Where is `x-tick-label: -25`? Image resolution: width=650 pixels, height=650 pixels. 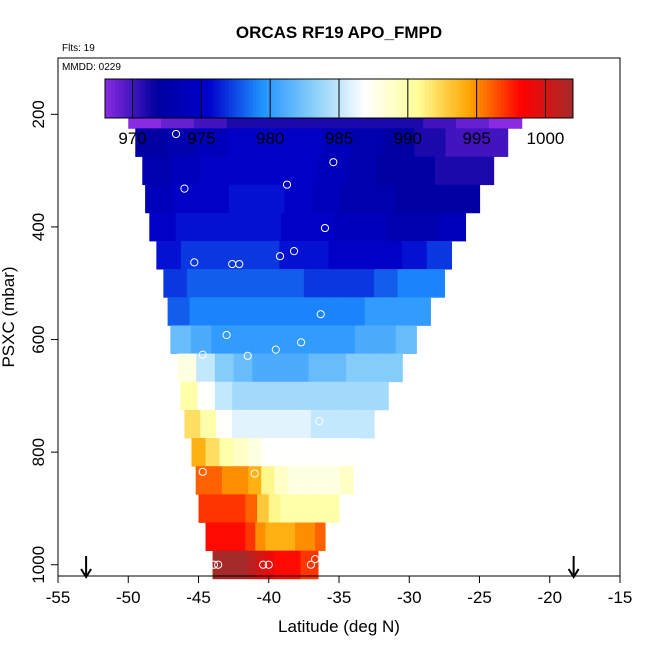 x-tick-label: -25 is located at coordinates (479, 597).